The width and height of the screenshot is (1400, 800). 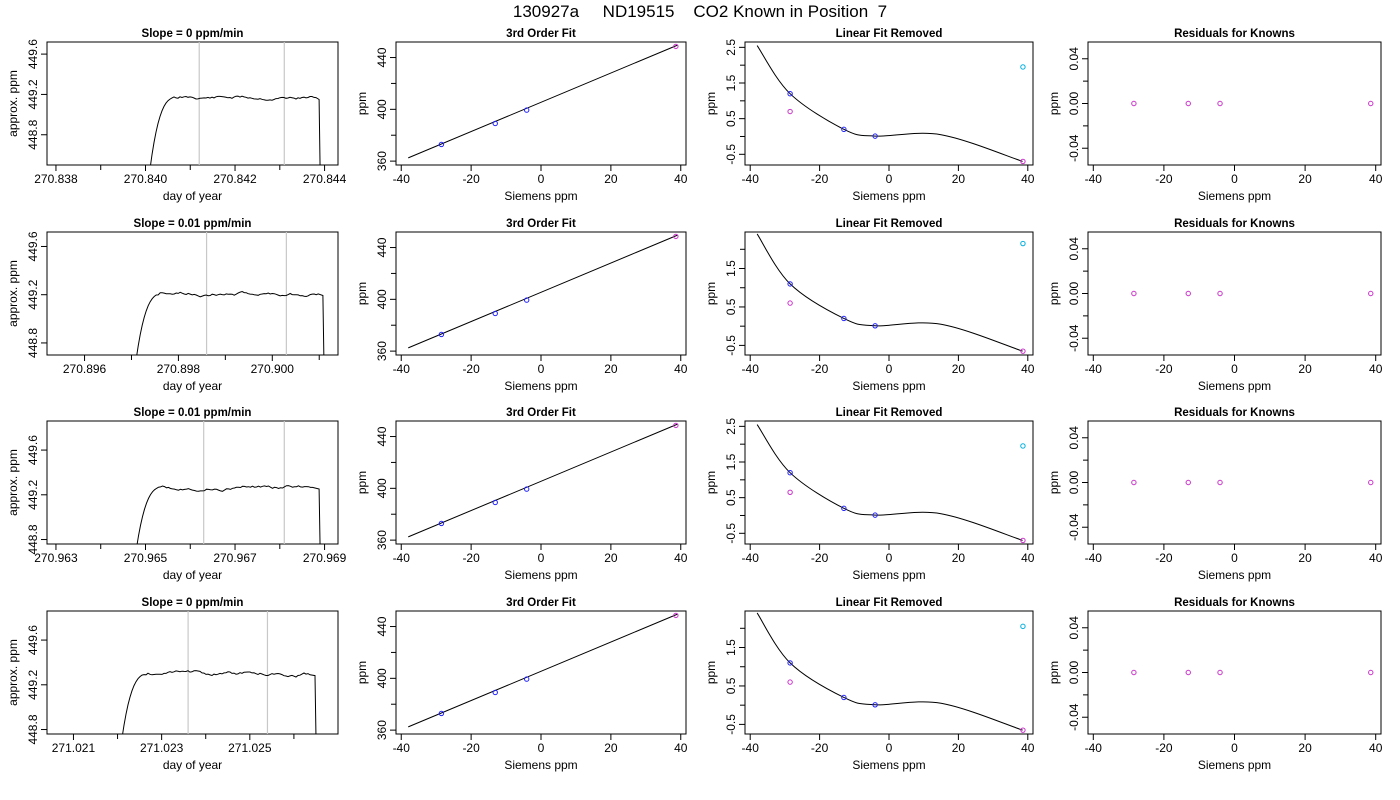 I want to click on x-tick-label: 270.967, so click(x=235, y=558).